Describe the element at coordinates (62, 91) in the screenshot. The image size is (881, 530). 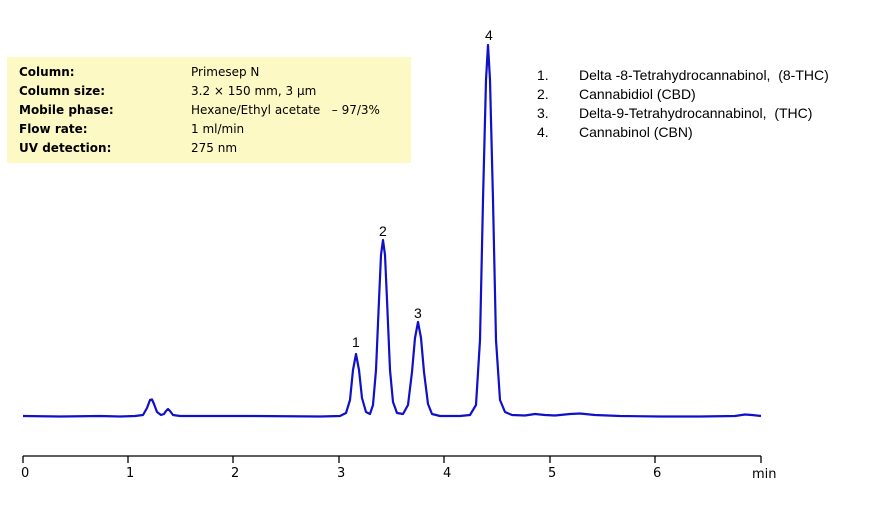
I see `condition-label: Column size:` at that location.